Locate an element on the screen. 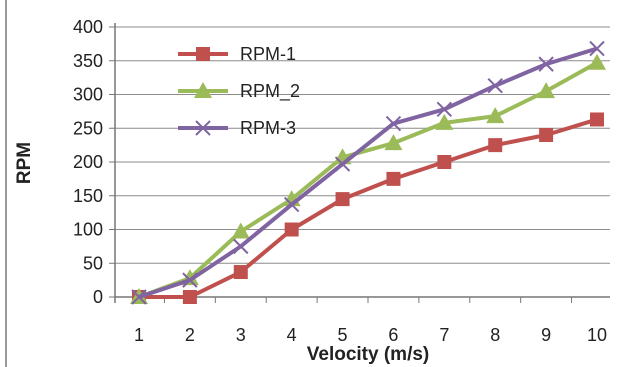  legend: RPM-1 RPM_2 RPM-3 is located at coordinates (239, 91).